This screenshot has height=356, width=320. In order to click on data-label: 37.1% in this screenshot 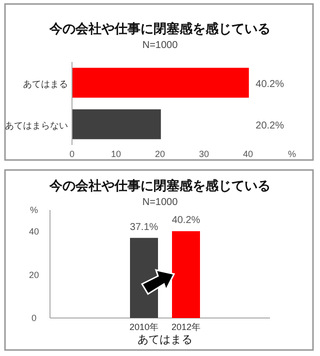, I will do `click(144, 227)`.